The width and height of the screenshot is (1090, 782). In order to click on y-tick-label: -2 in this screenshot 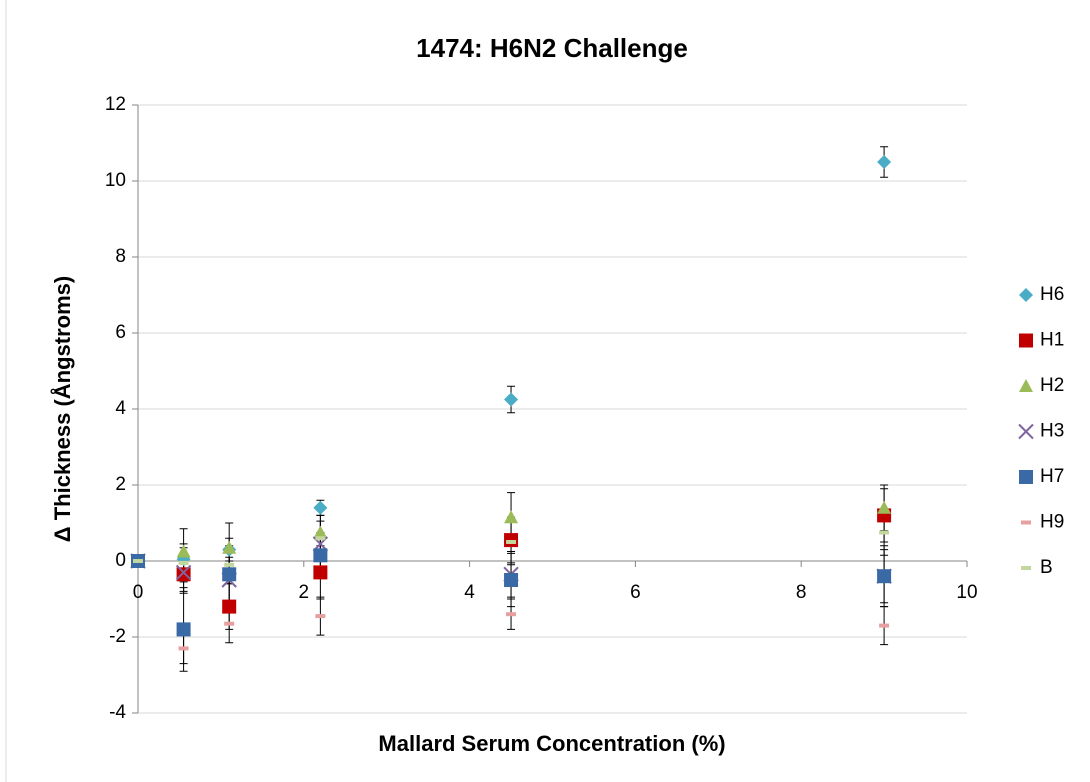, I will do `click(117, 636)`.